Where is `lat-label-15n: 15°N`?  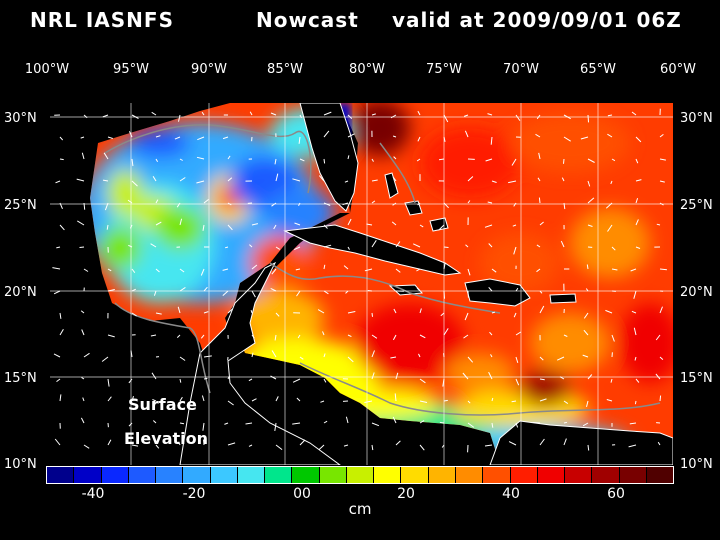 lat-label-15n: 15°N is located at coordinates (20, 378).